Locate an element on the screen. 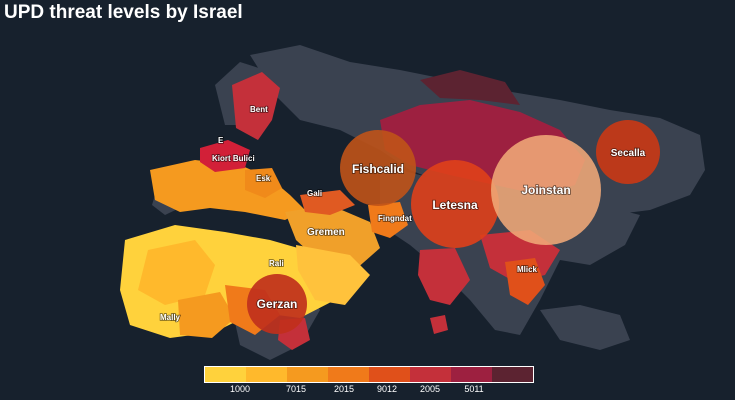  region-label: Fingndat is located at coordinates (395, 218).